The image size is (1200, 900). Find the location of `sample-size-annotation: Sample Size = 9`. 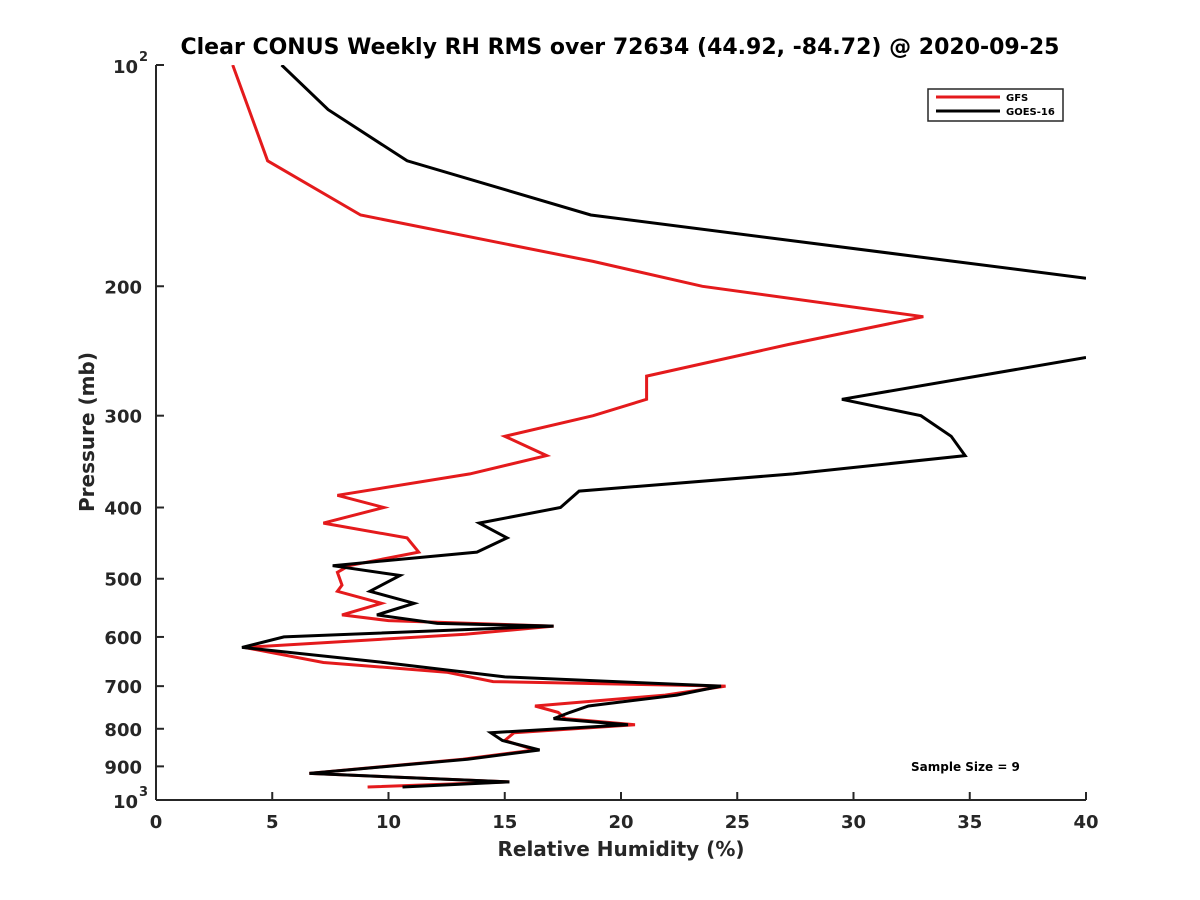

sample-size-annotation: Sample Size = 9 is located at coordinates (965, 767).